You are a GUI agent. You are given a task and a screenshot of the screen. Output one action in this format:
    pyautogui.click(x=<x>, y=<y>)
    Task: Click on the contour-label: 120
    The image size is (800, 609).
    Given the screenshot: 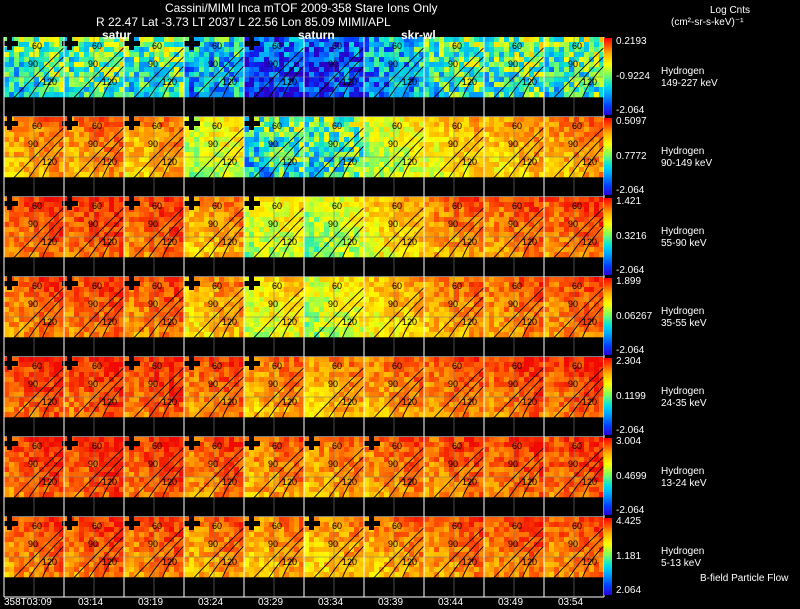 What is the action you would take?
    pyautogui.click(x=229, y=242)
    